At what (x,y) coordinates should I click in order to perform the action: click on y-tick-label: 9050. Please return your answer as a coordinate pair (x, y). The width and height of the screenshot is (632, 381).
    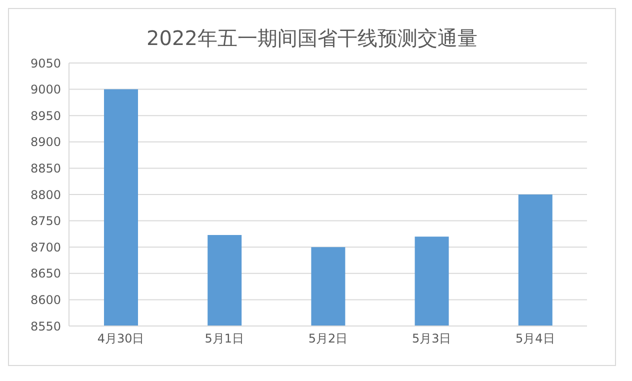
    Looking at the image, I should click on (45, 63).